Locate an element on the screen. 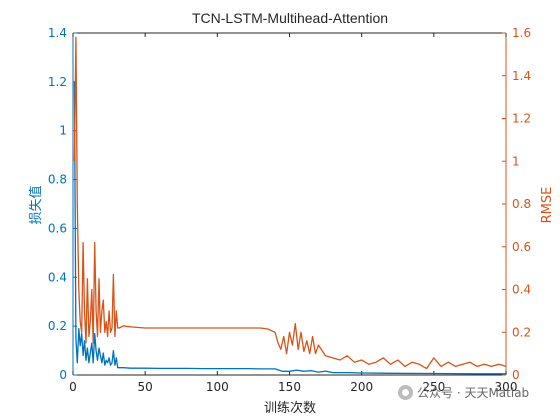 The width and height of the screenshot is (560, 420). watermark-text: 公众号 · 天天Matlab is located at coordinates (473, 393).